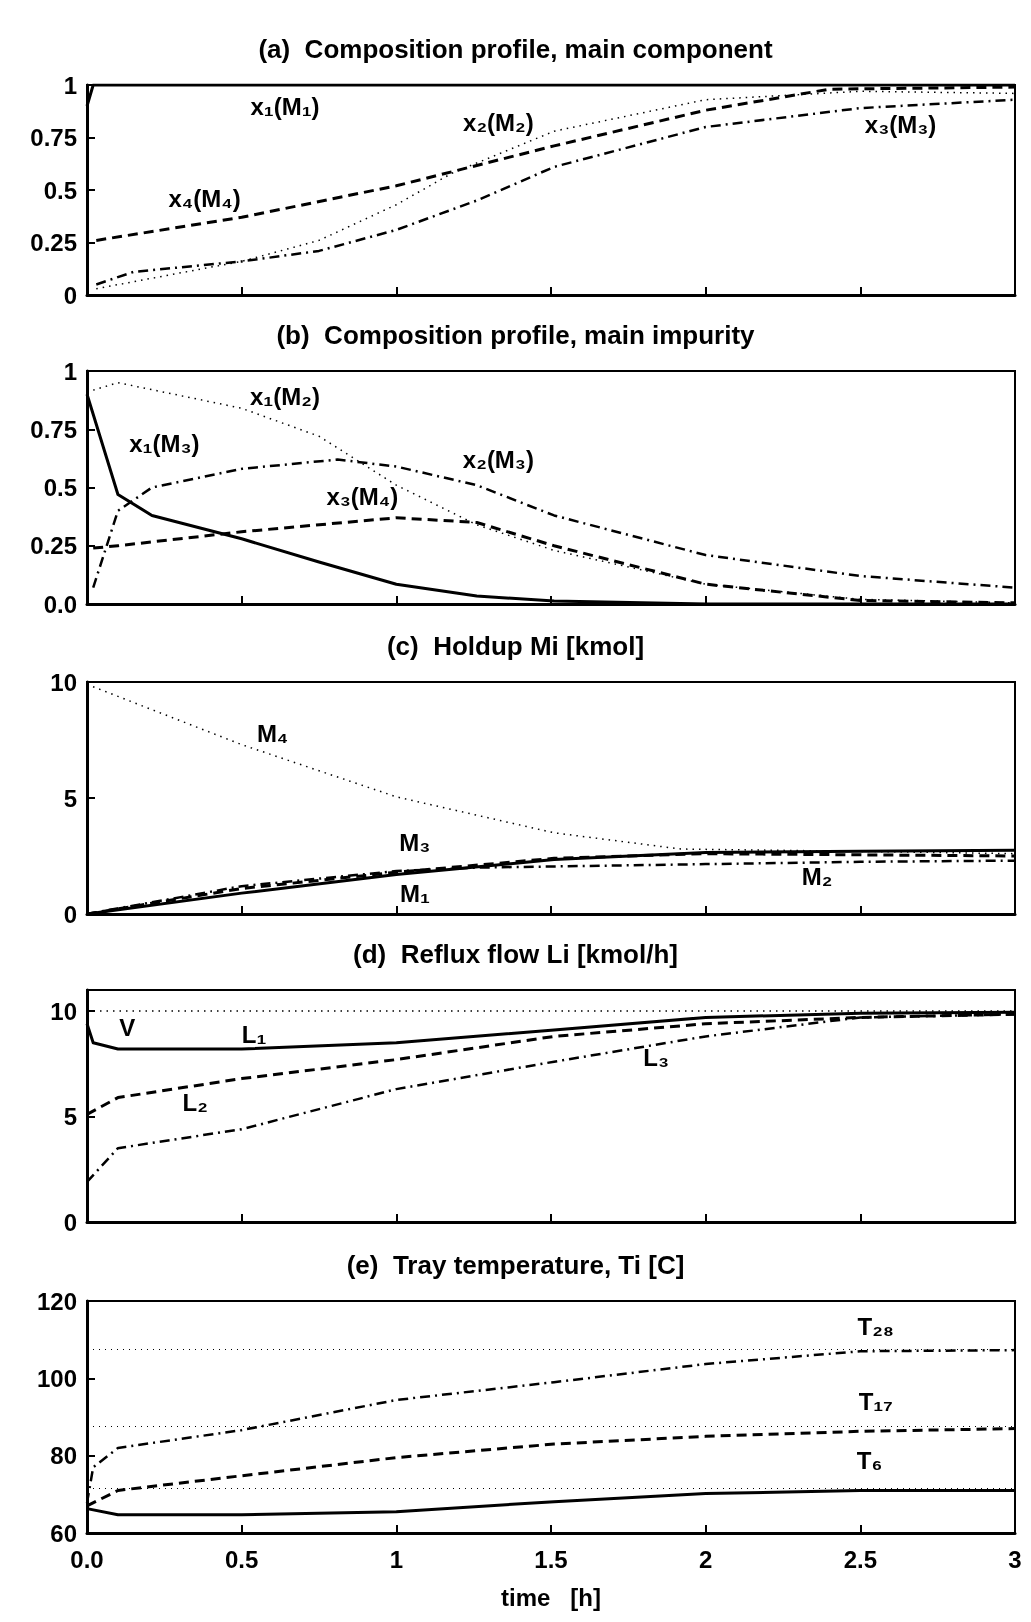 The width and height of the screenshot is (1031, 1622). Describe the element at coordinates (415, 842) in the screenshot. I see `series-label: M₃` at that location.